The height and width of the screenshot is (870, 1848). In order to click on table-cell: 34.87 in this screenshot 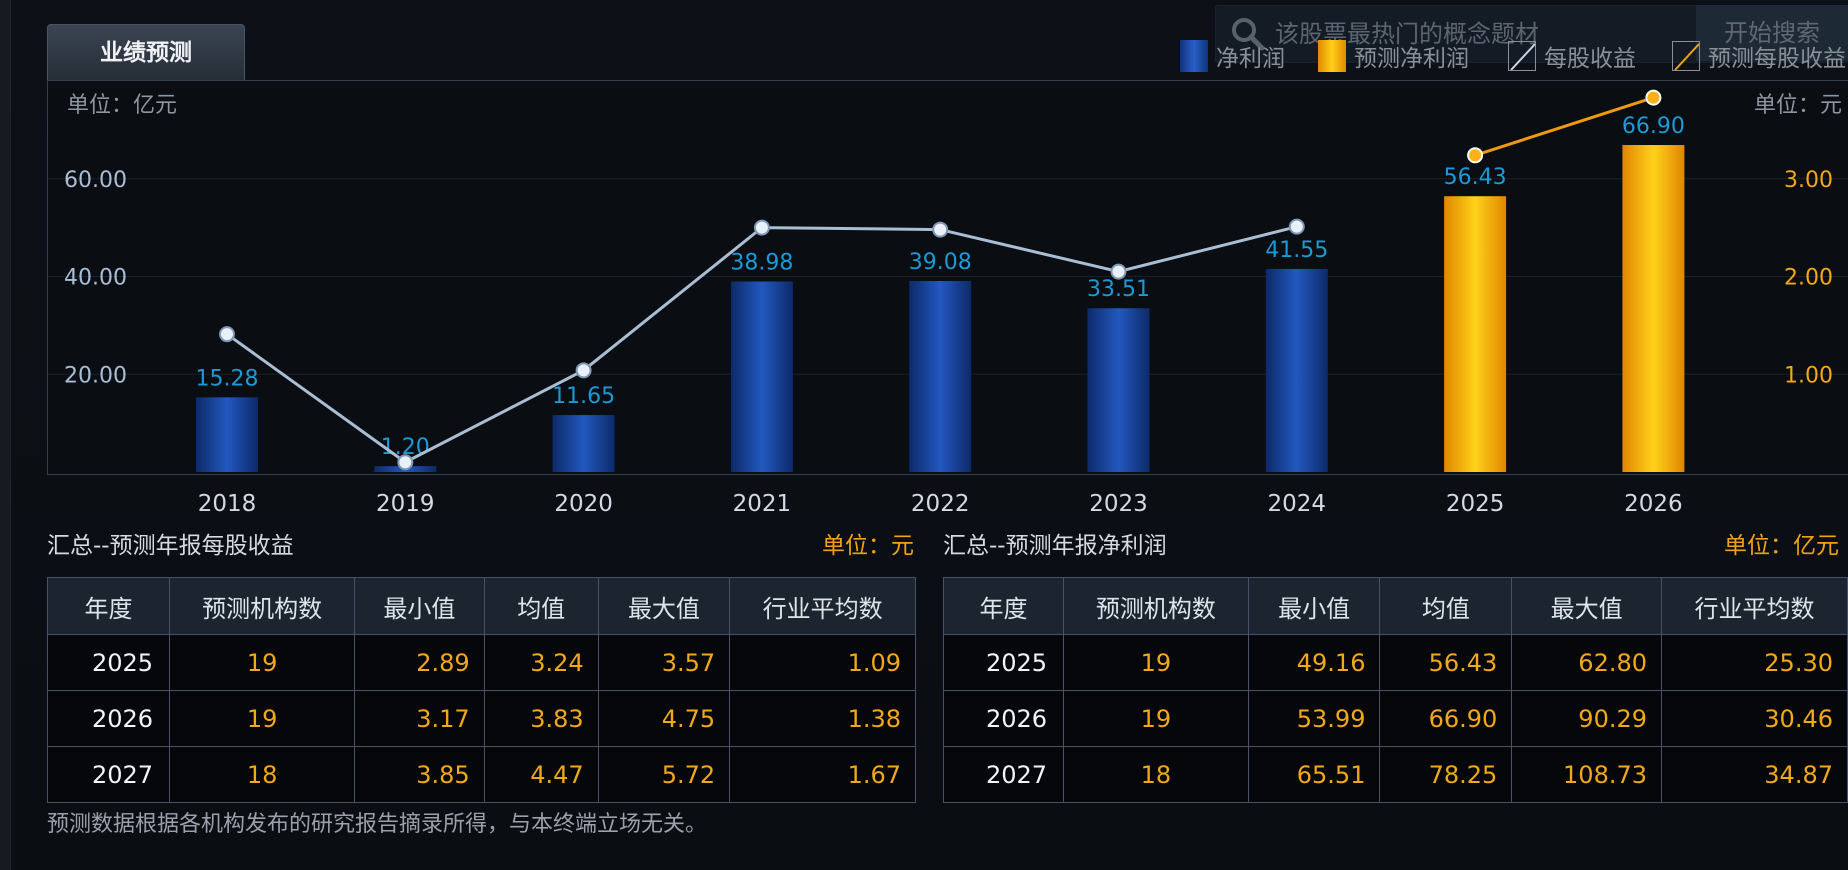, I will do `click(1754, 774)`.